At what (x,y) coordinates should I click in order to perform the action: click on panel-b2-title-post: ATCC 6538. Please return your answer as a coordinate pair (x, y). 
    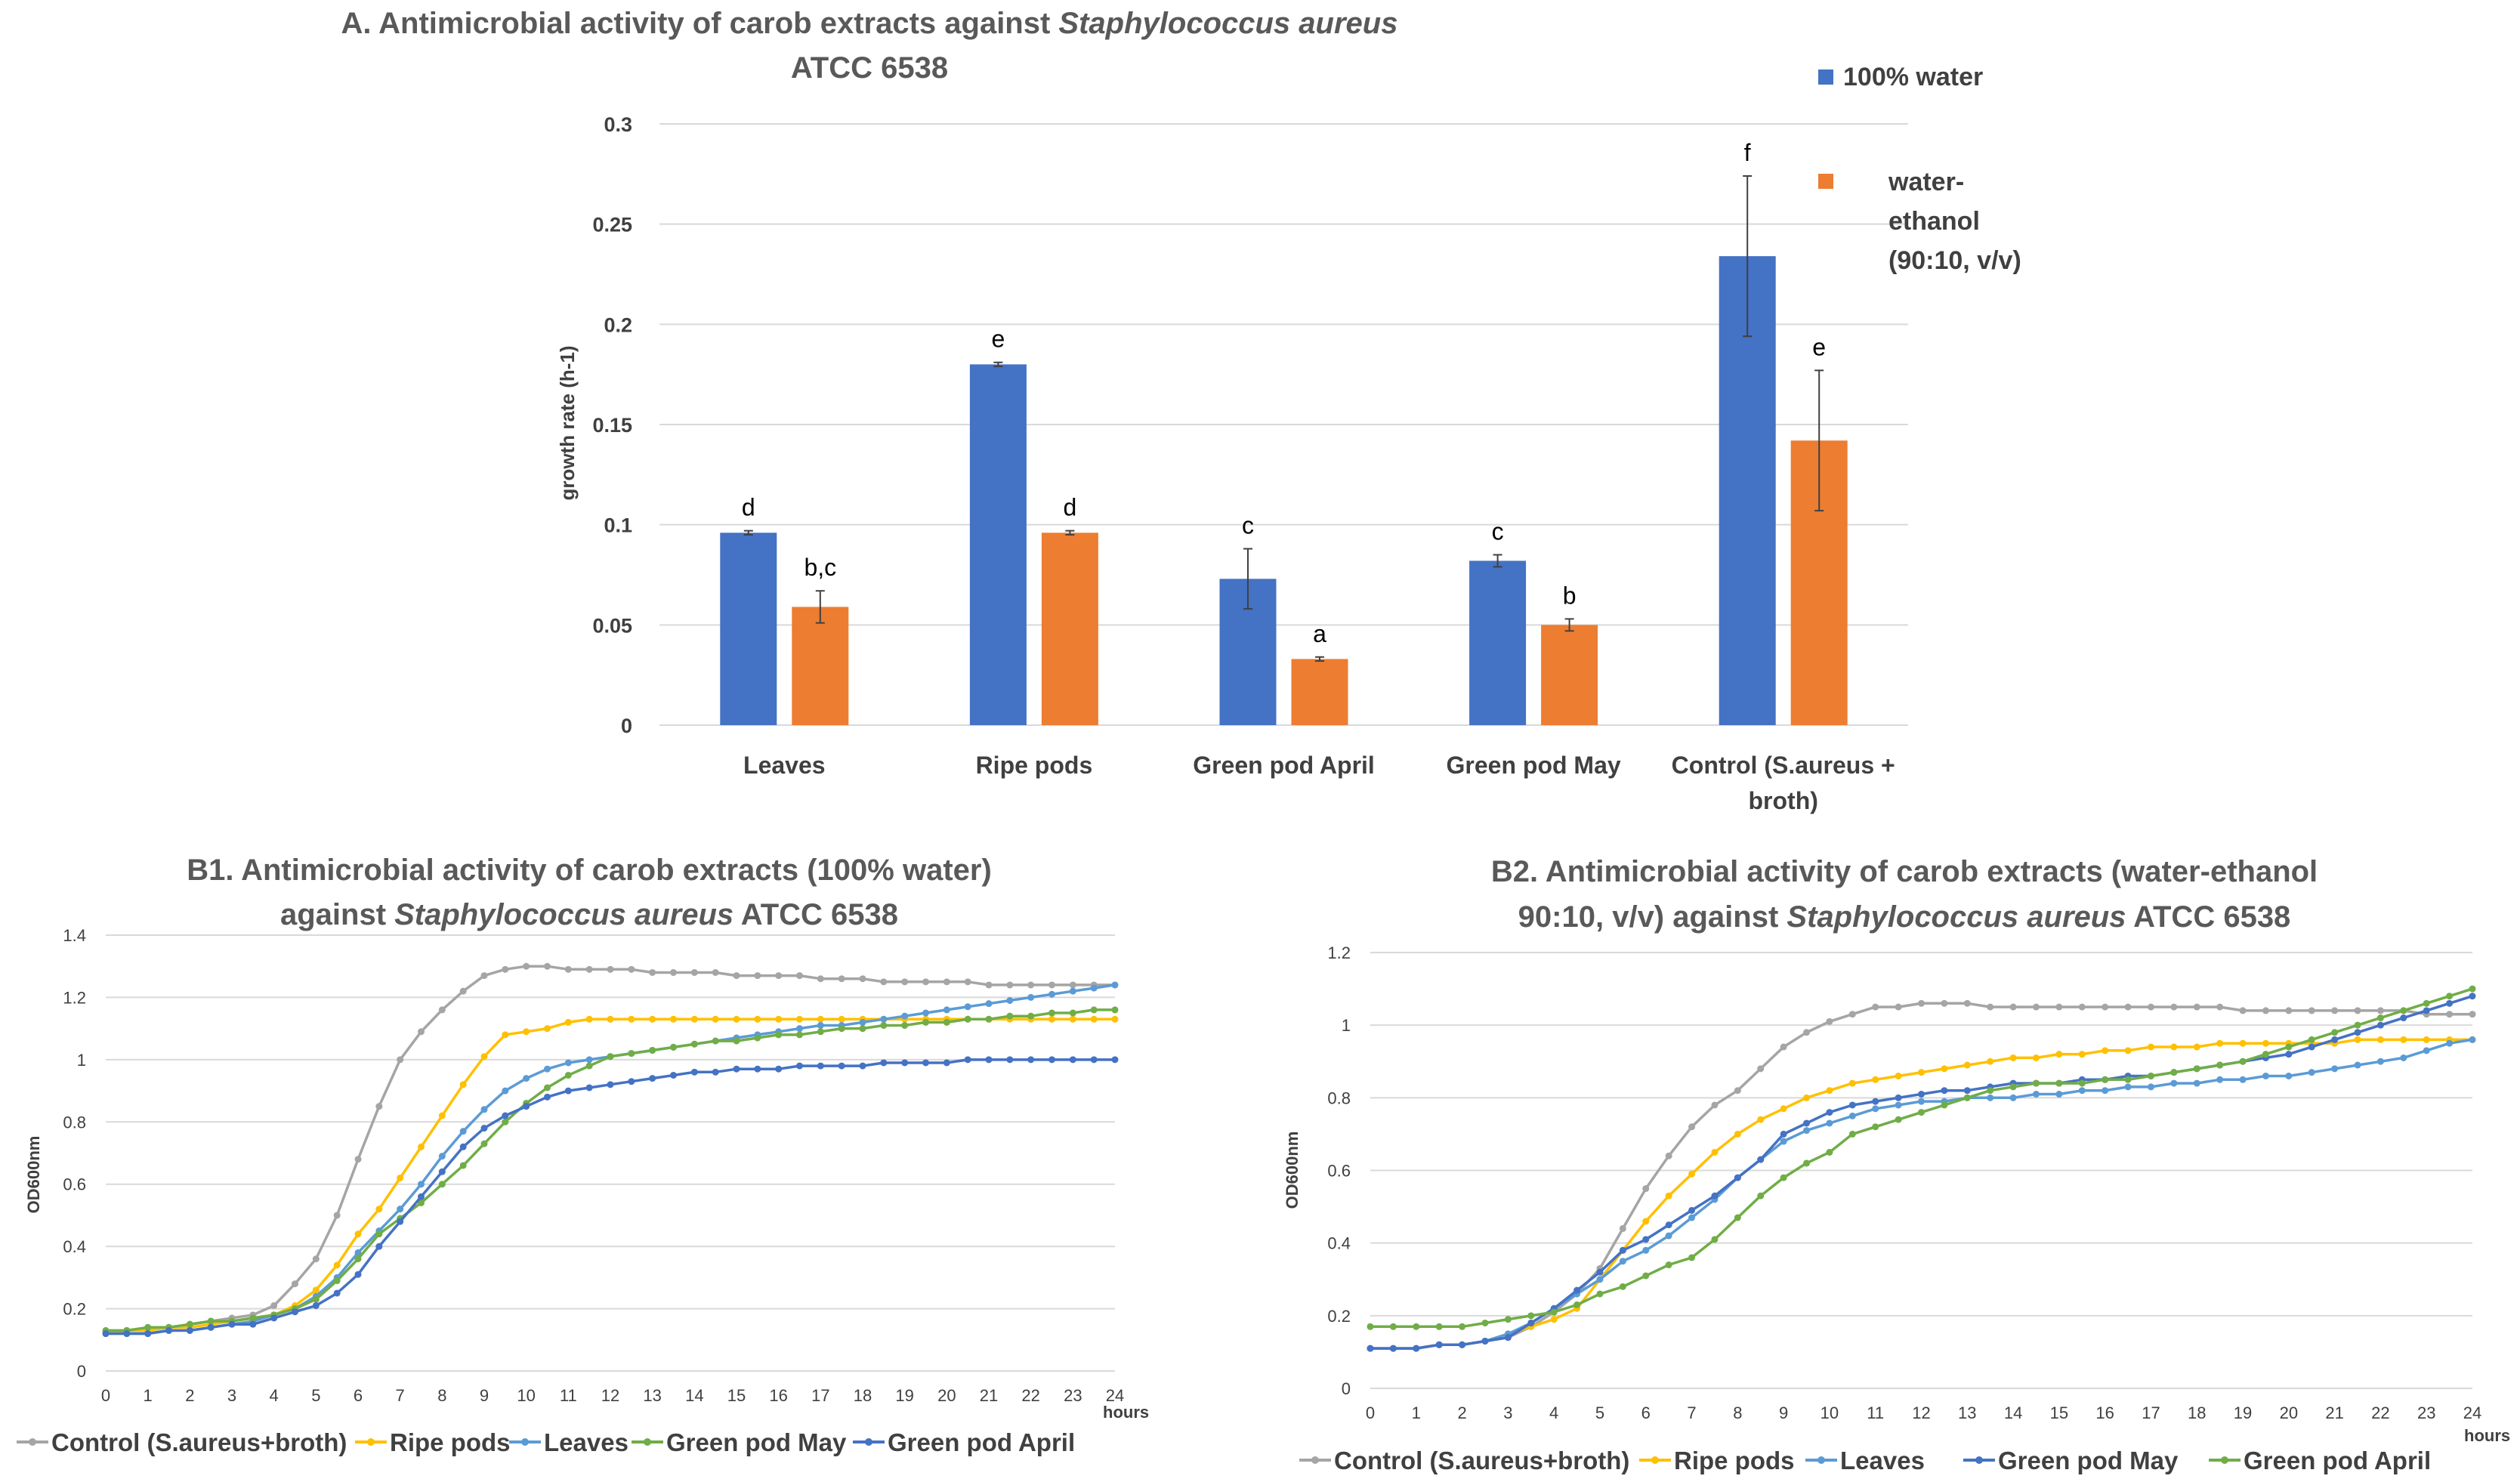
    Looking at the image, I should click on (2208, 917).